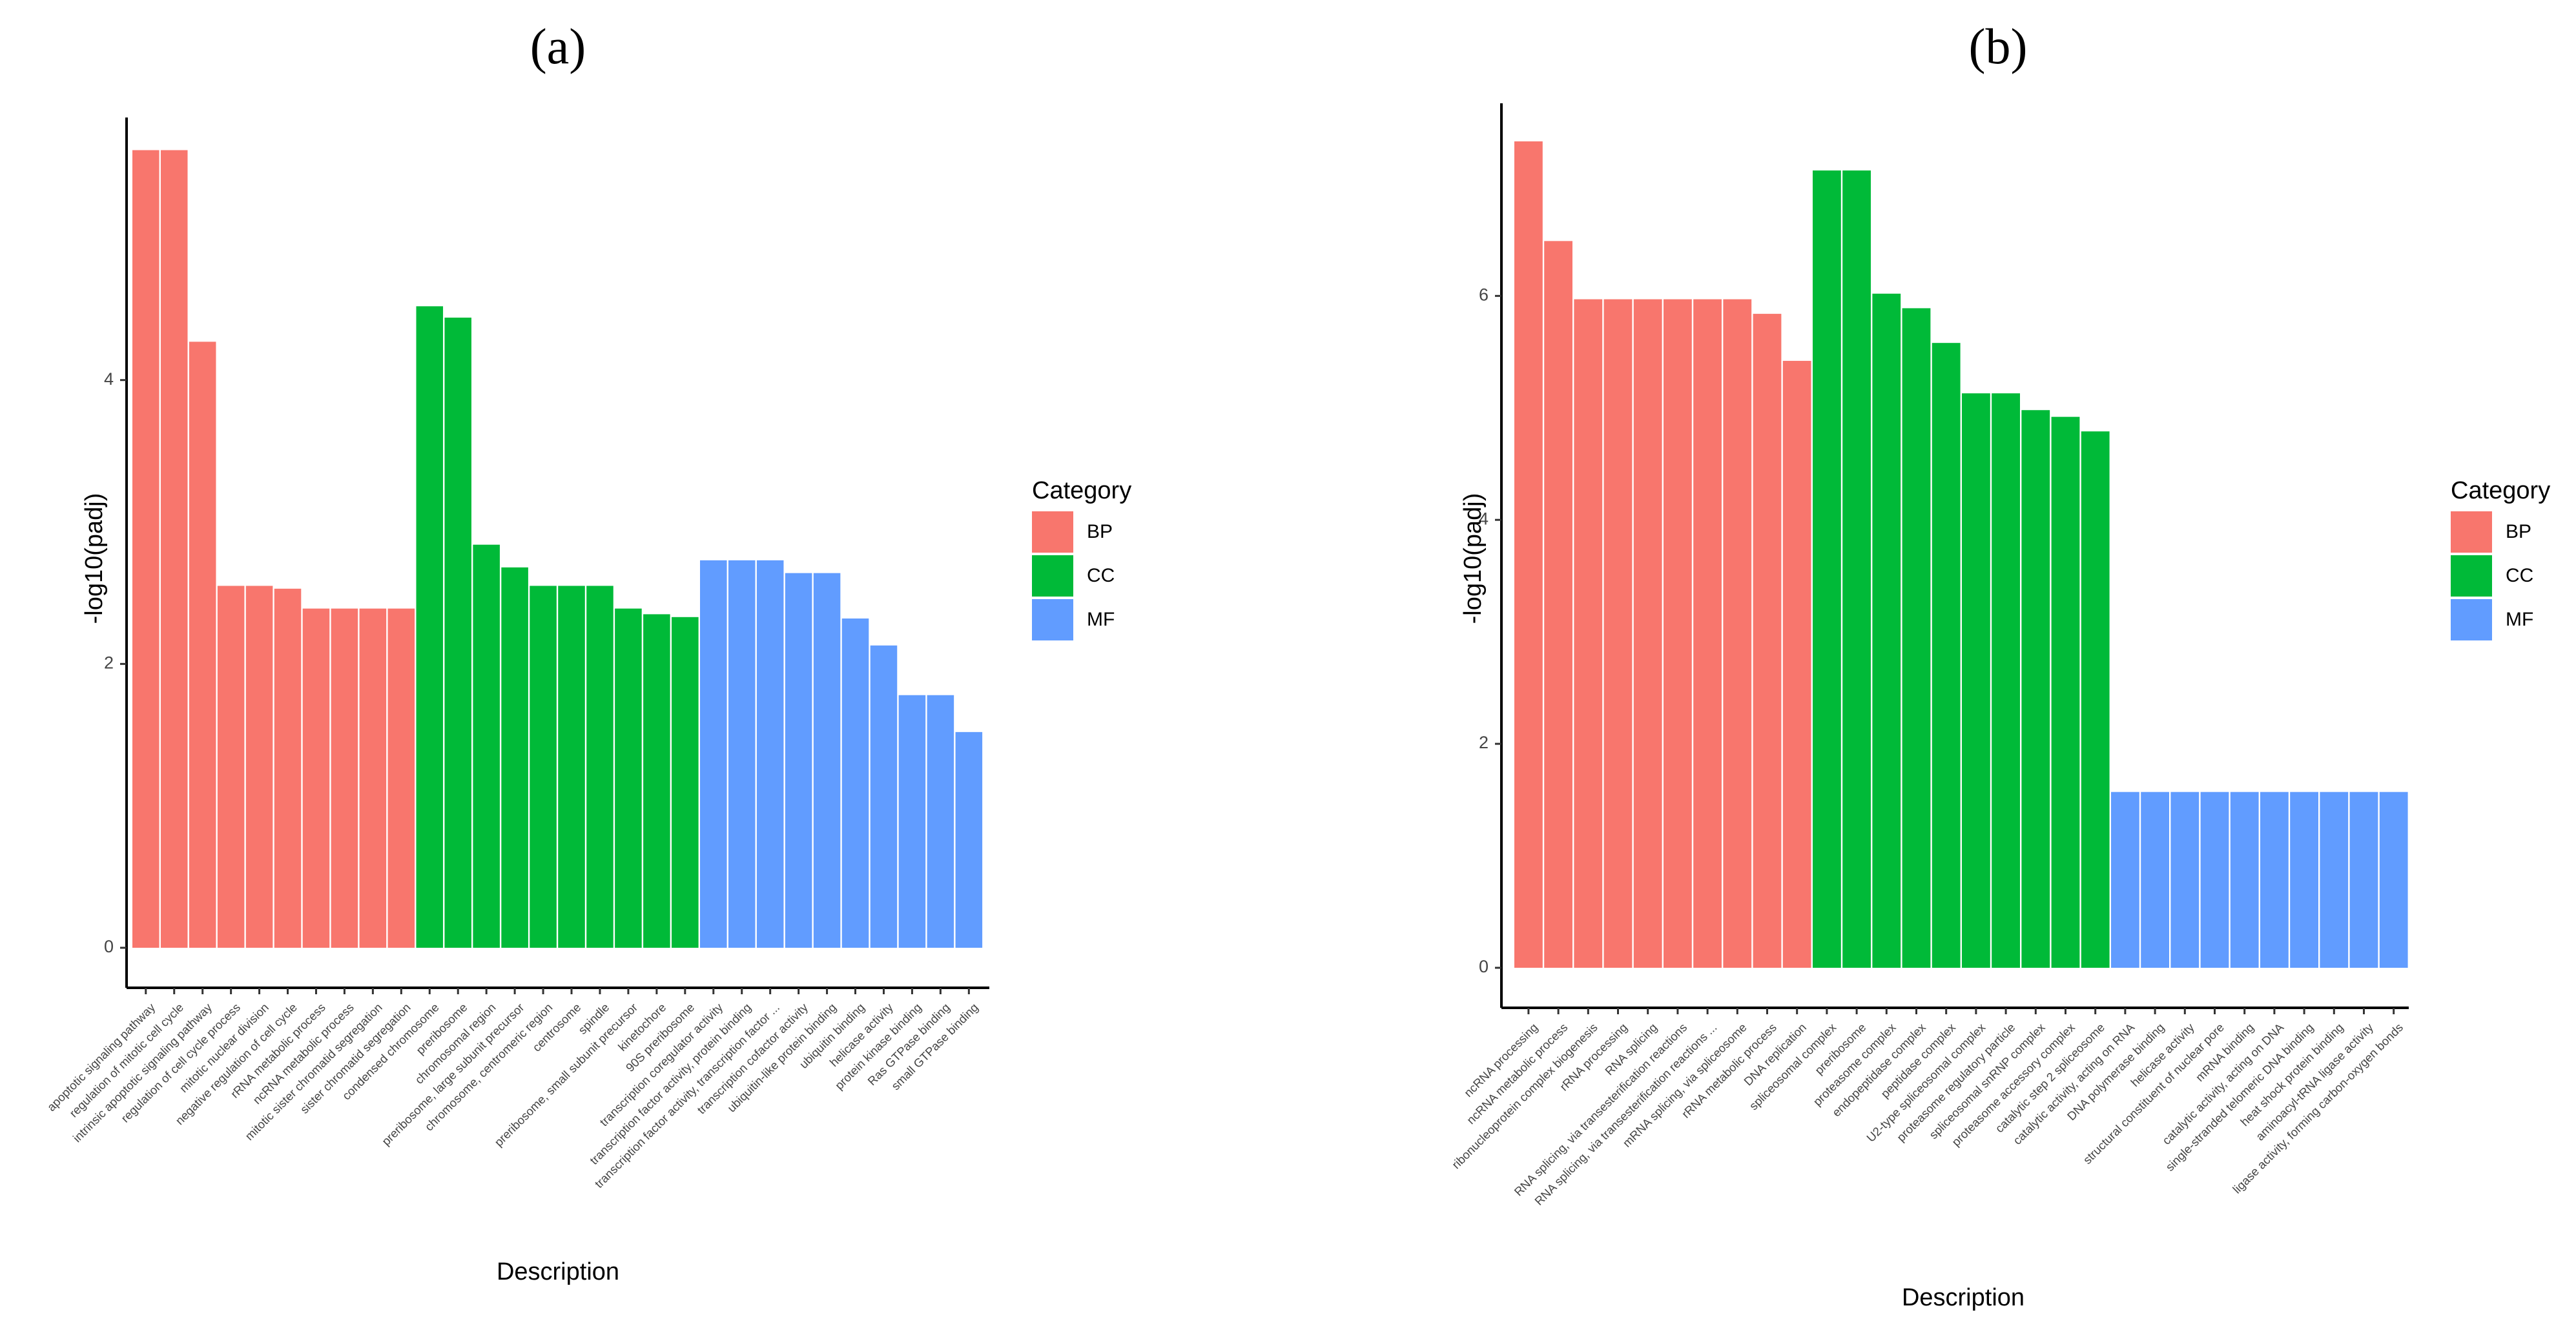 This screenshot has width=2576, height=1319. I want to click on panel-label: (b), so click(1998, 46).